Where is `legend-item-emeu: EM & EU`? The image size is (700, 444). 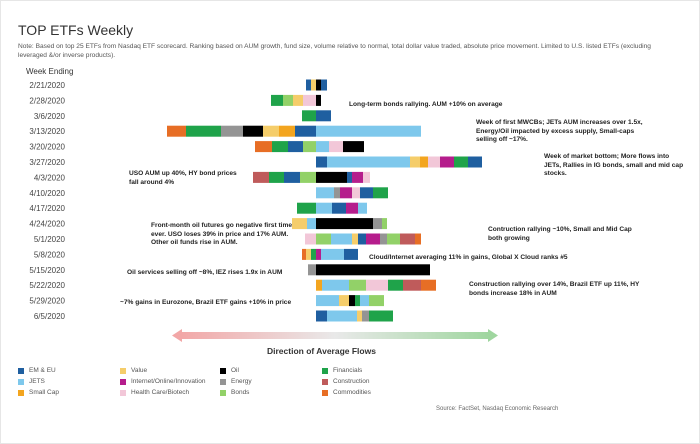
legend-item-emeu: EM & EU is located at coordinates (37, 370).